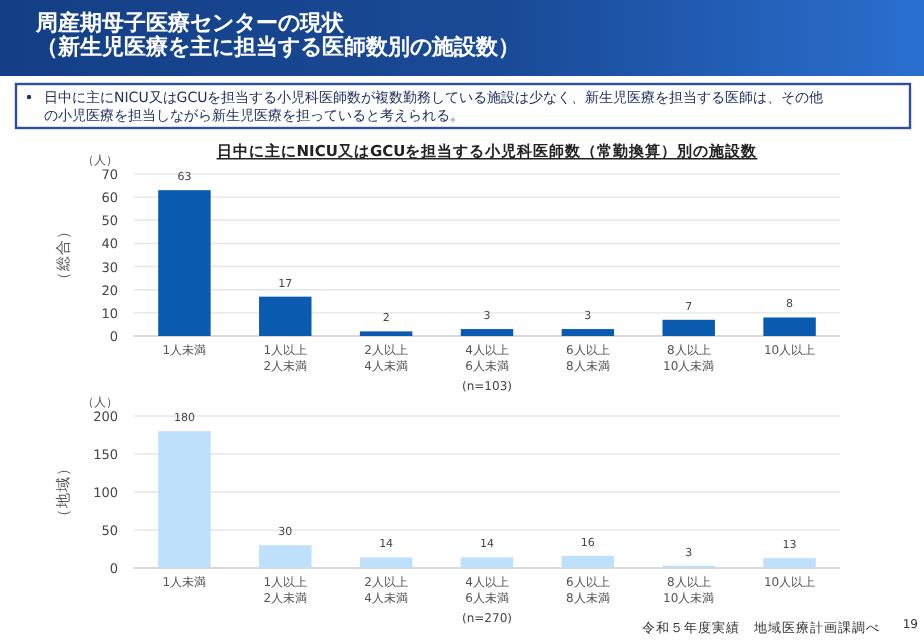 Image resolution: width=924 pixels, height=640 pixels. What do you see at coordinates (277, 35) in the screenshot?
I see `text: 周産期母子医療センターの現状（新生児医療を主に担当する医師数別の施設数）` at bounding box center [277, 35].